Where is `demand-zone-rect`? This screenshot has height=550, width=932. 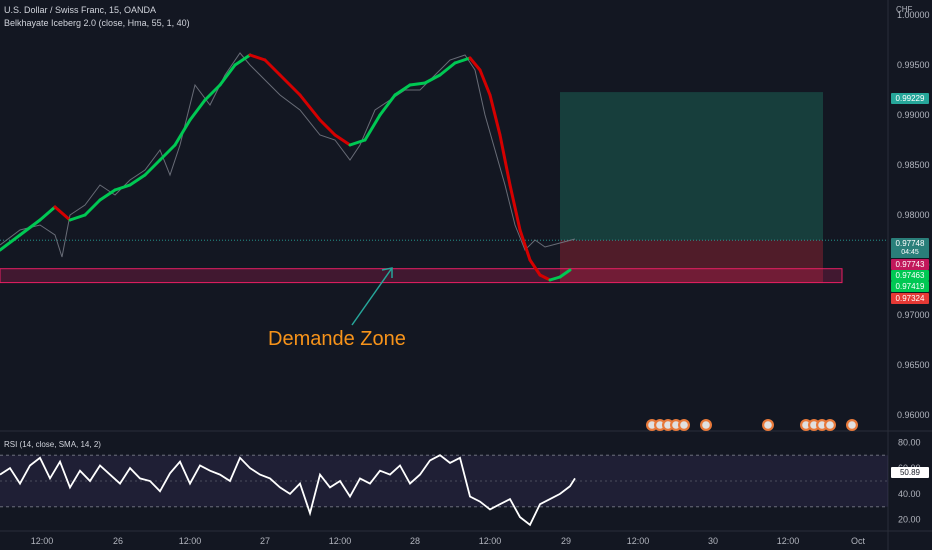
demand-zone-rect is located at coordinates (421, 276).